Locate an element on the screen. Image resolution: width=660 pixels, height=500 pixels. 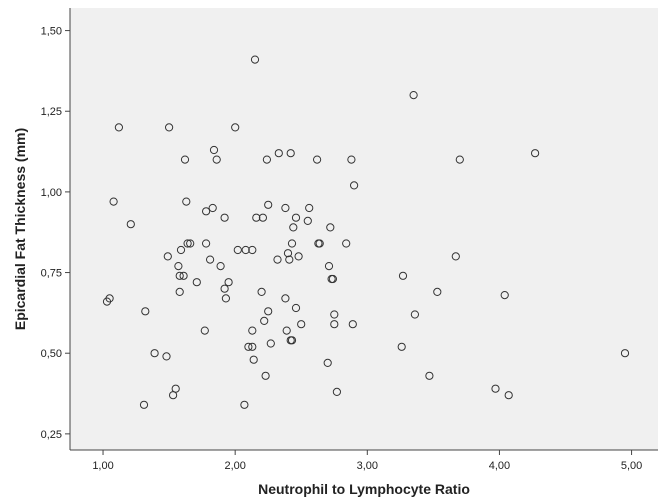
y-axis-ticks: 0,25 0,50 0,75 1,00 1,25 1,50 is located at coordinates (55, 233).